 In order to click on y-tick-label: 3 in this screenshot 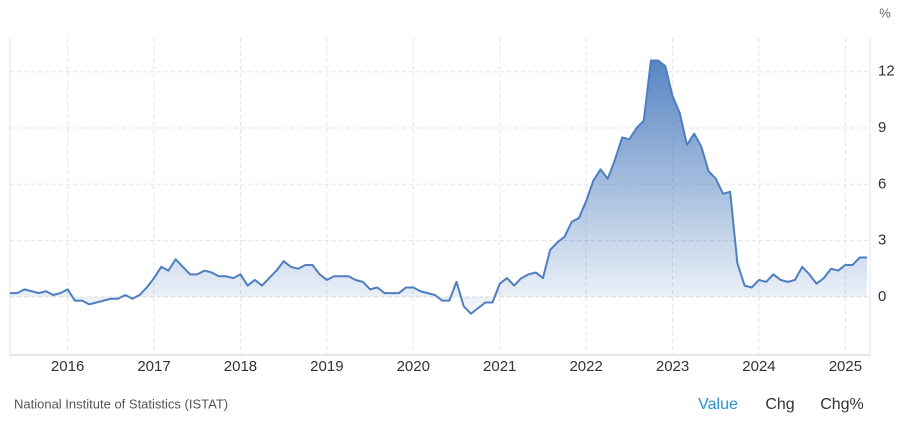, I will do `click(882, 240)`.